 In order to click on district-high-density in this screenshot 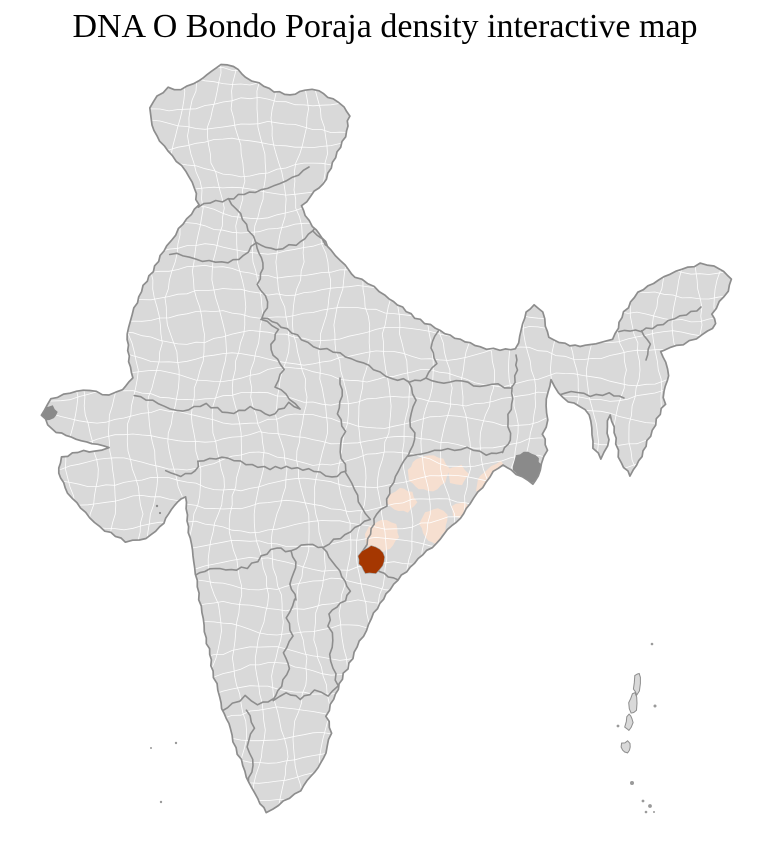, I will do `click(371, 559)`.